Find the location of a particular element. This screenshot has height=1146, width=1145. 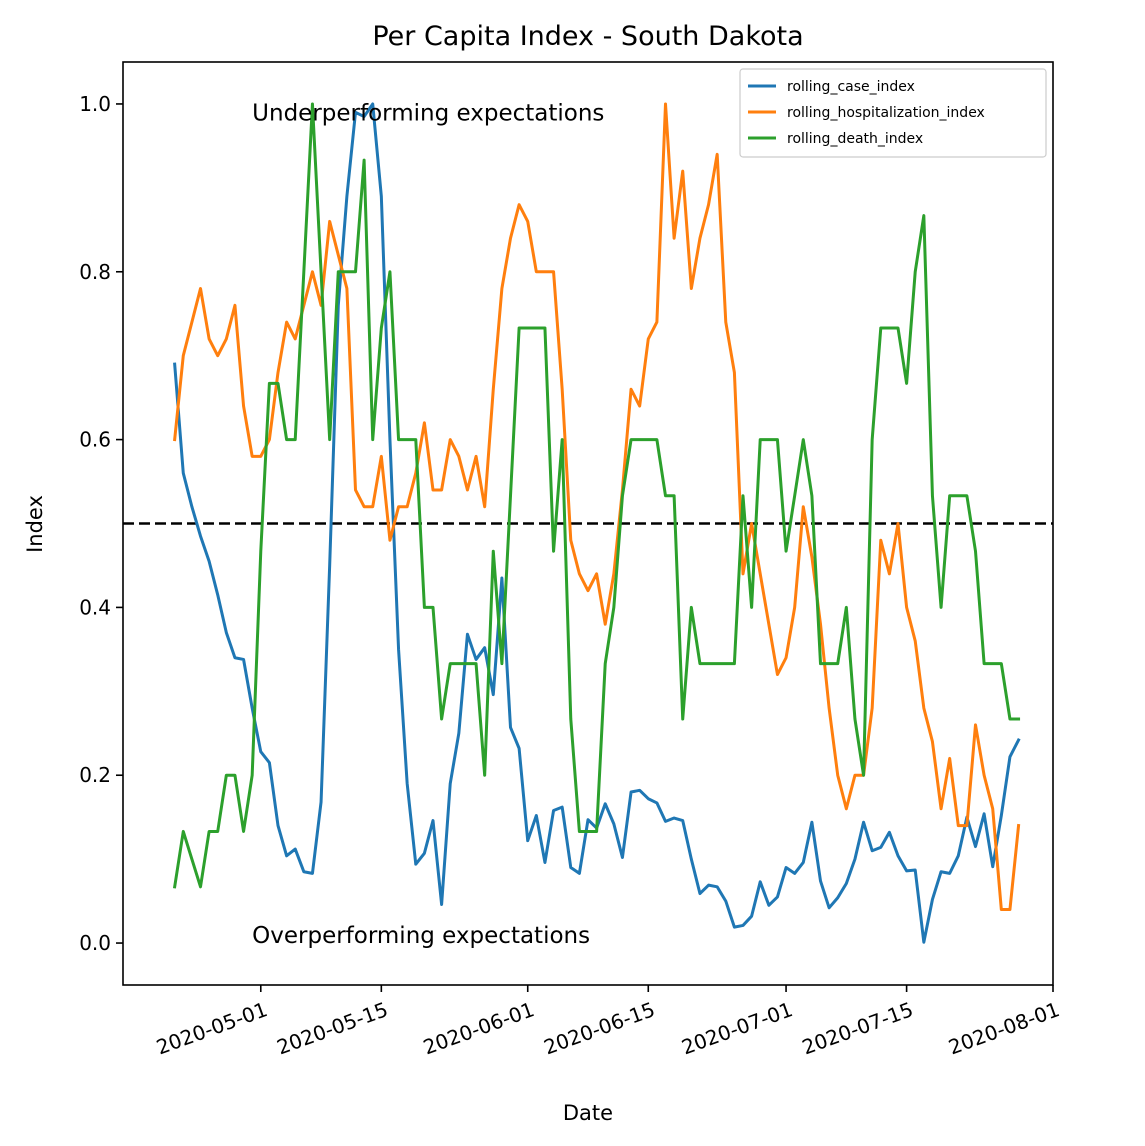

y-tick-label: 0.2 is located at coordinates (95, 775).